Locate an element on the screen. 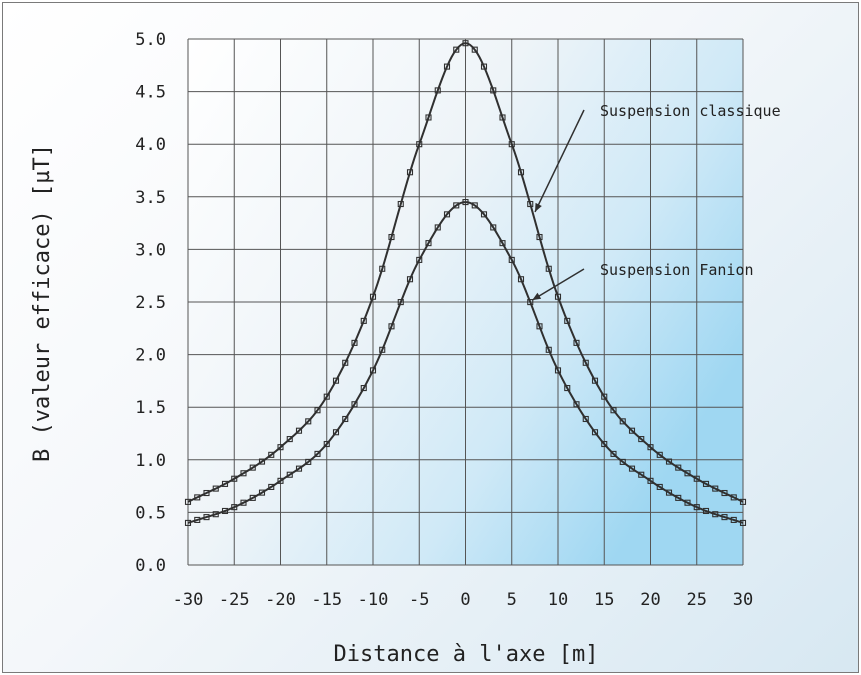 The height and width of the screenshot is (675, 861). x-tick-label: -25 is located at coordinates (234, 600).